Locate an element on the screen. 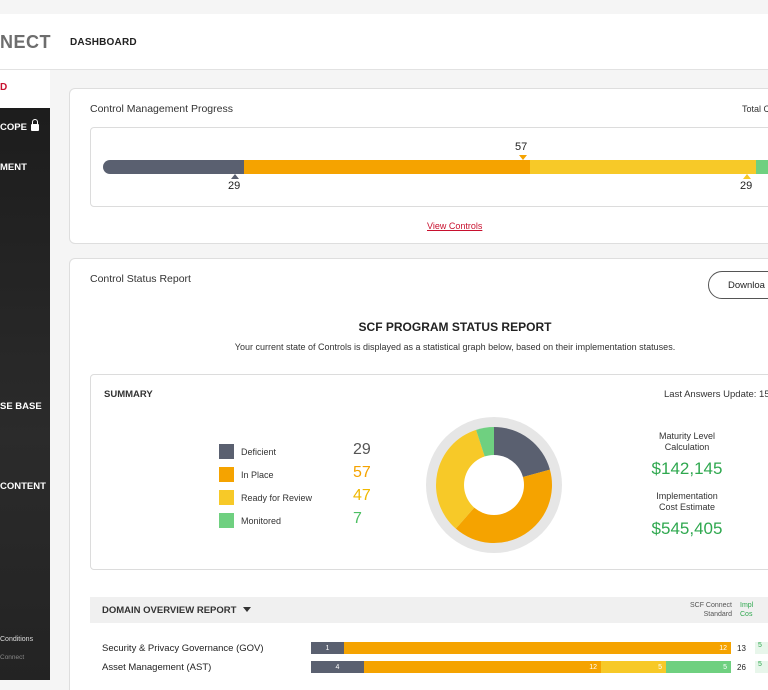 This screenshot has height=690, width=768. implementation-cost-value: $545,405 is located at coordinates (687, 528).